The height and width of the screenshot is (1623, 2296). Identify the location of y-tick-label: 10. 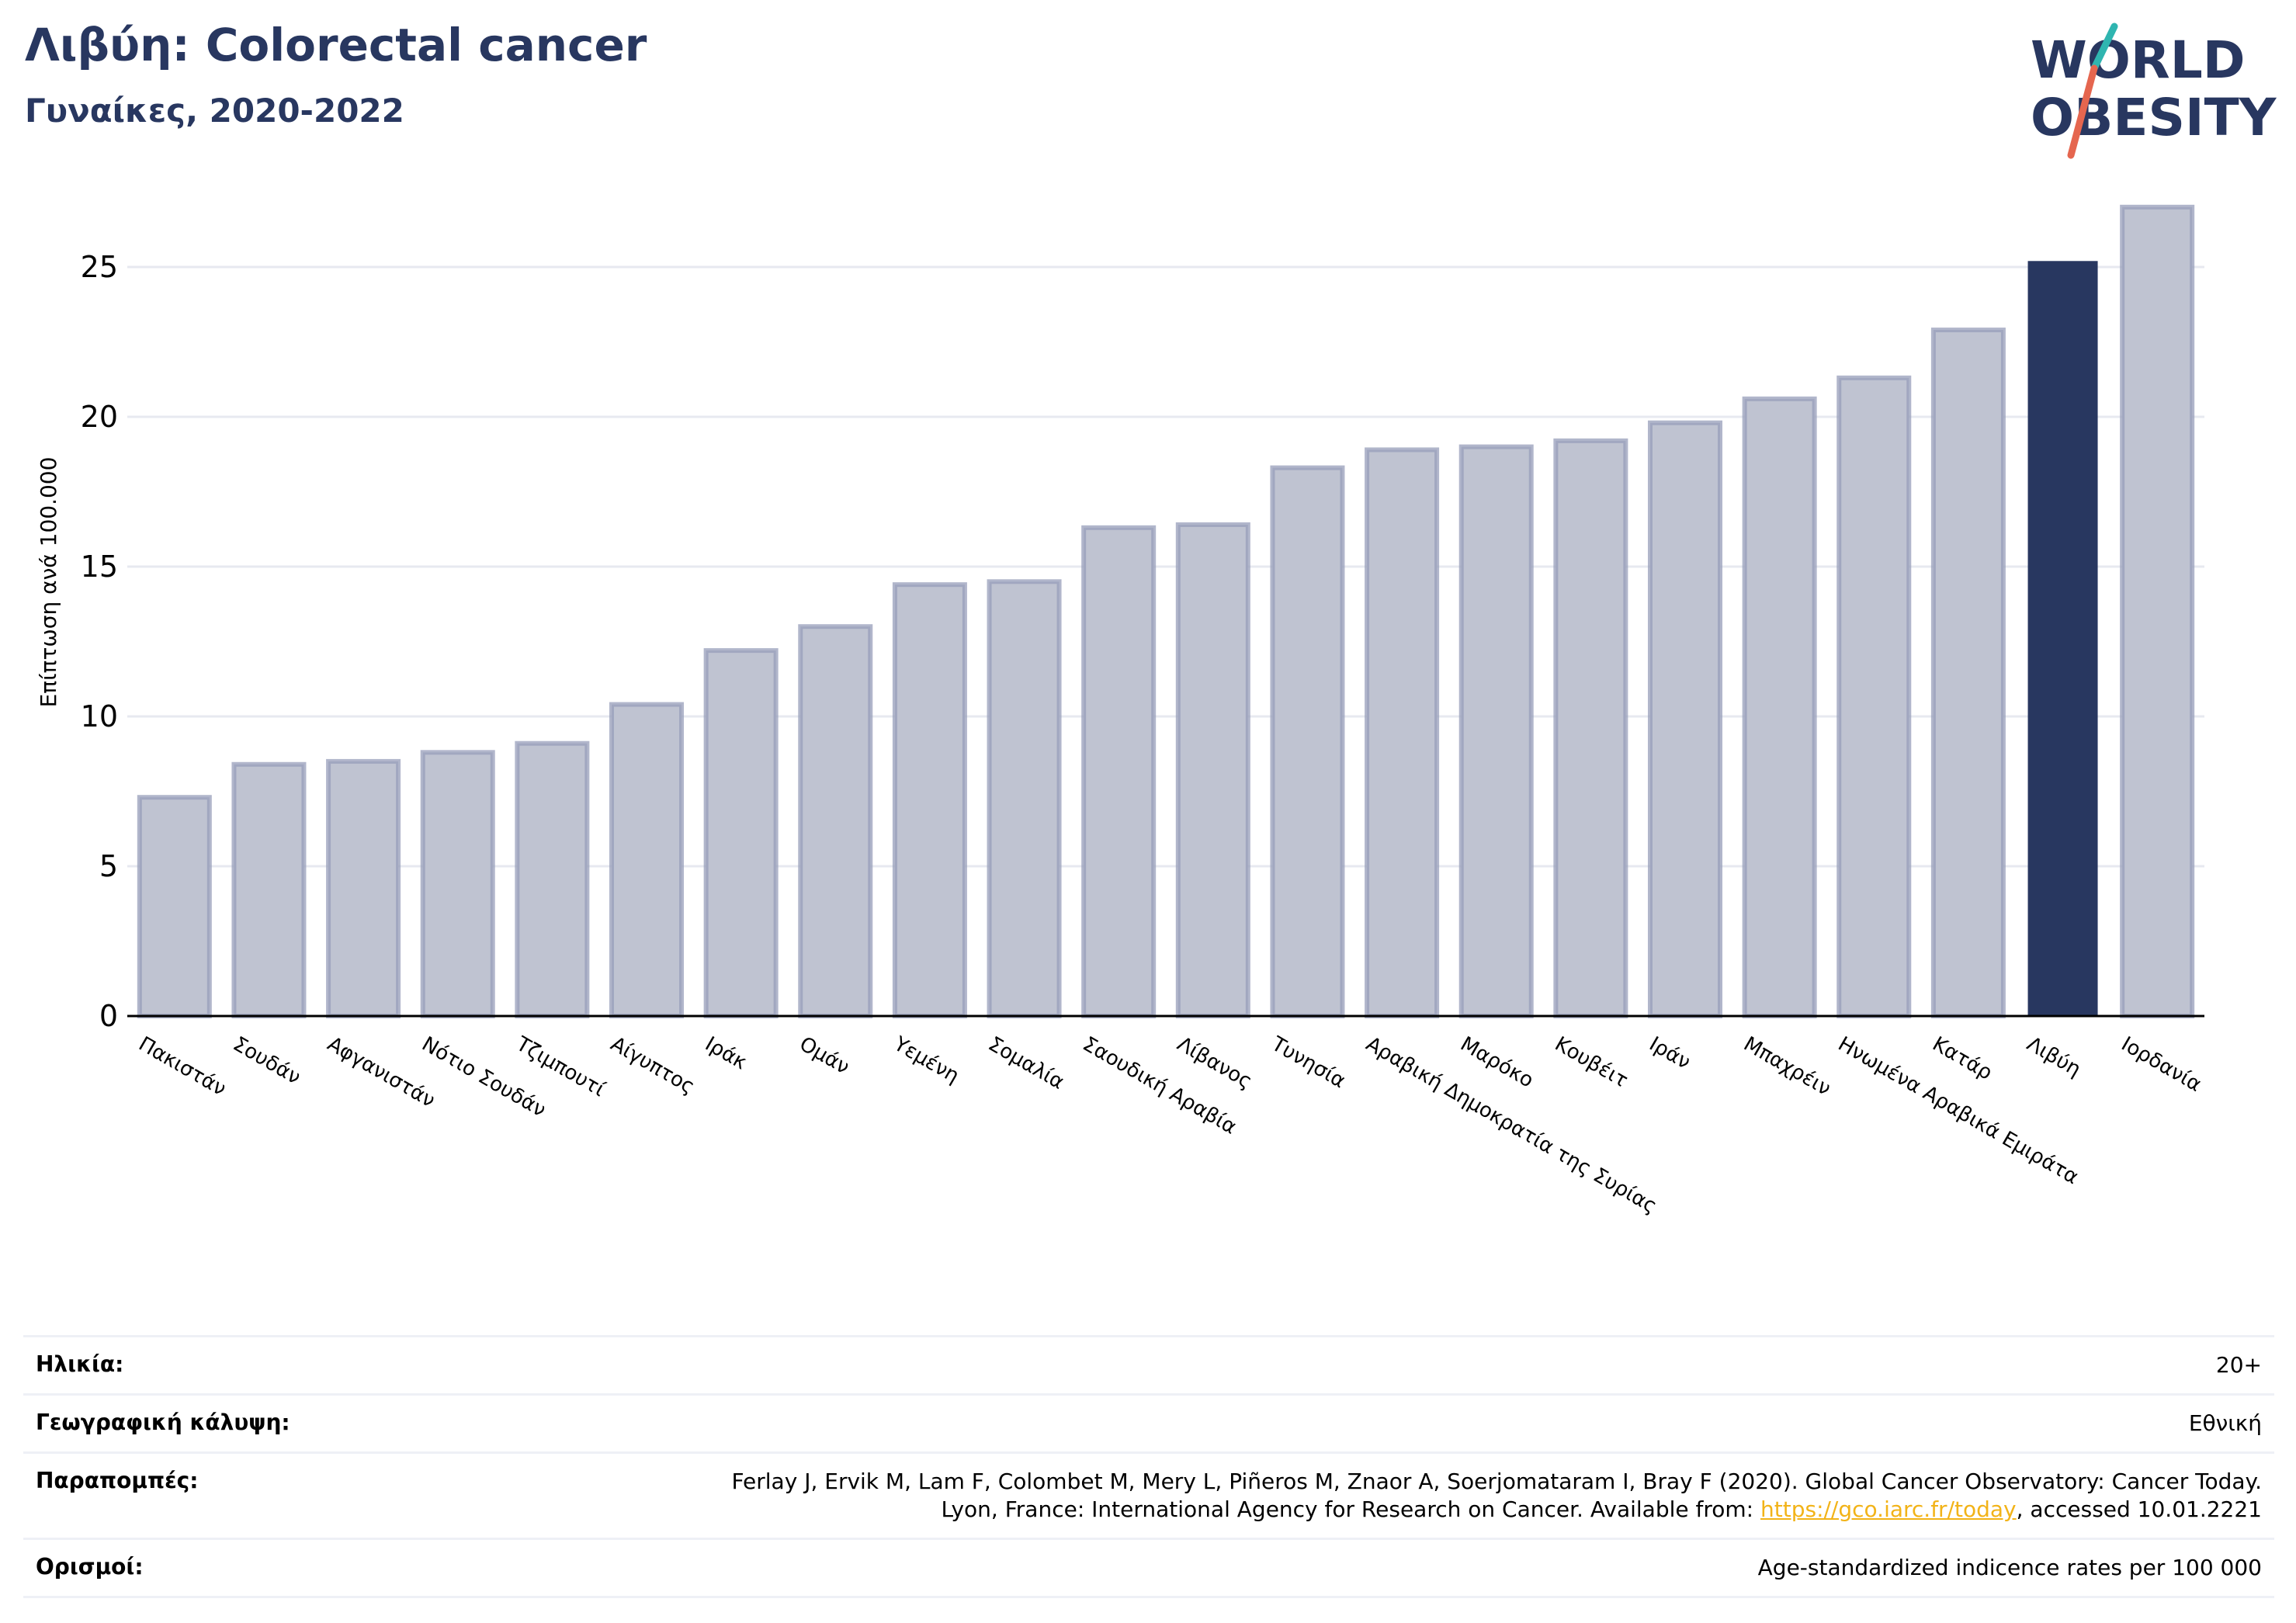
(99, 716).